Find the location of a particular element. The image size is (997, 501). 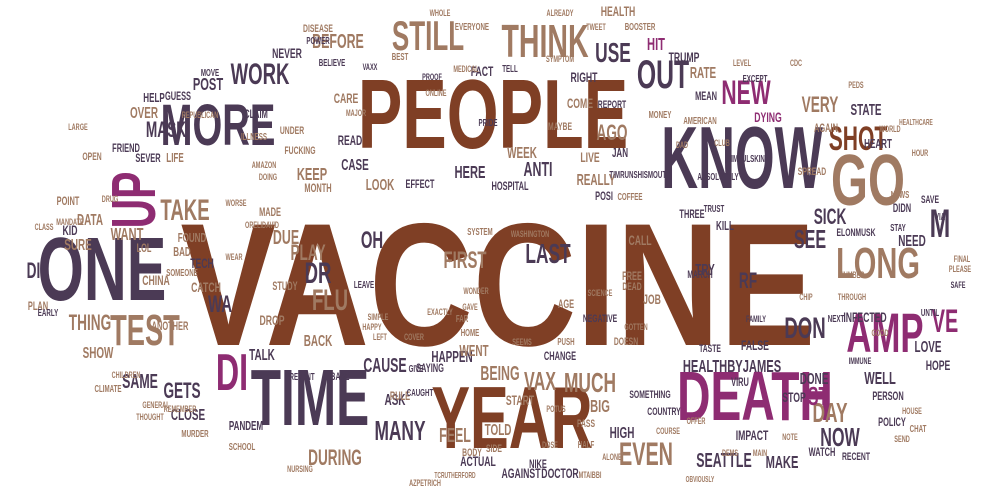

word-much: MUCH is located at coordinates (590, 382).